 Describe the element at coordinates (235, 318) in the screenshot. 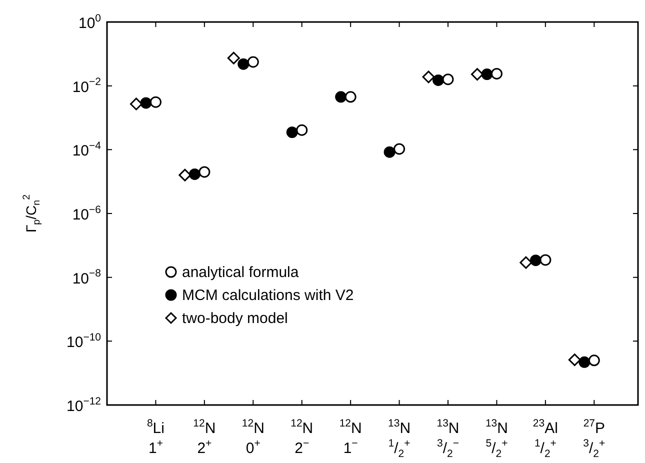

I see `legend-label: two-body model` at that location.